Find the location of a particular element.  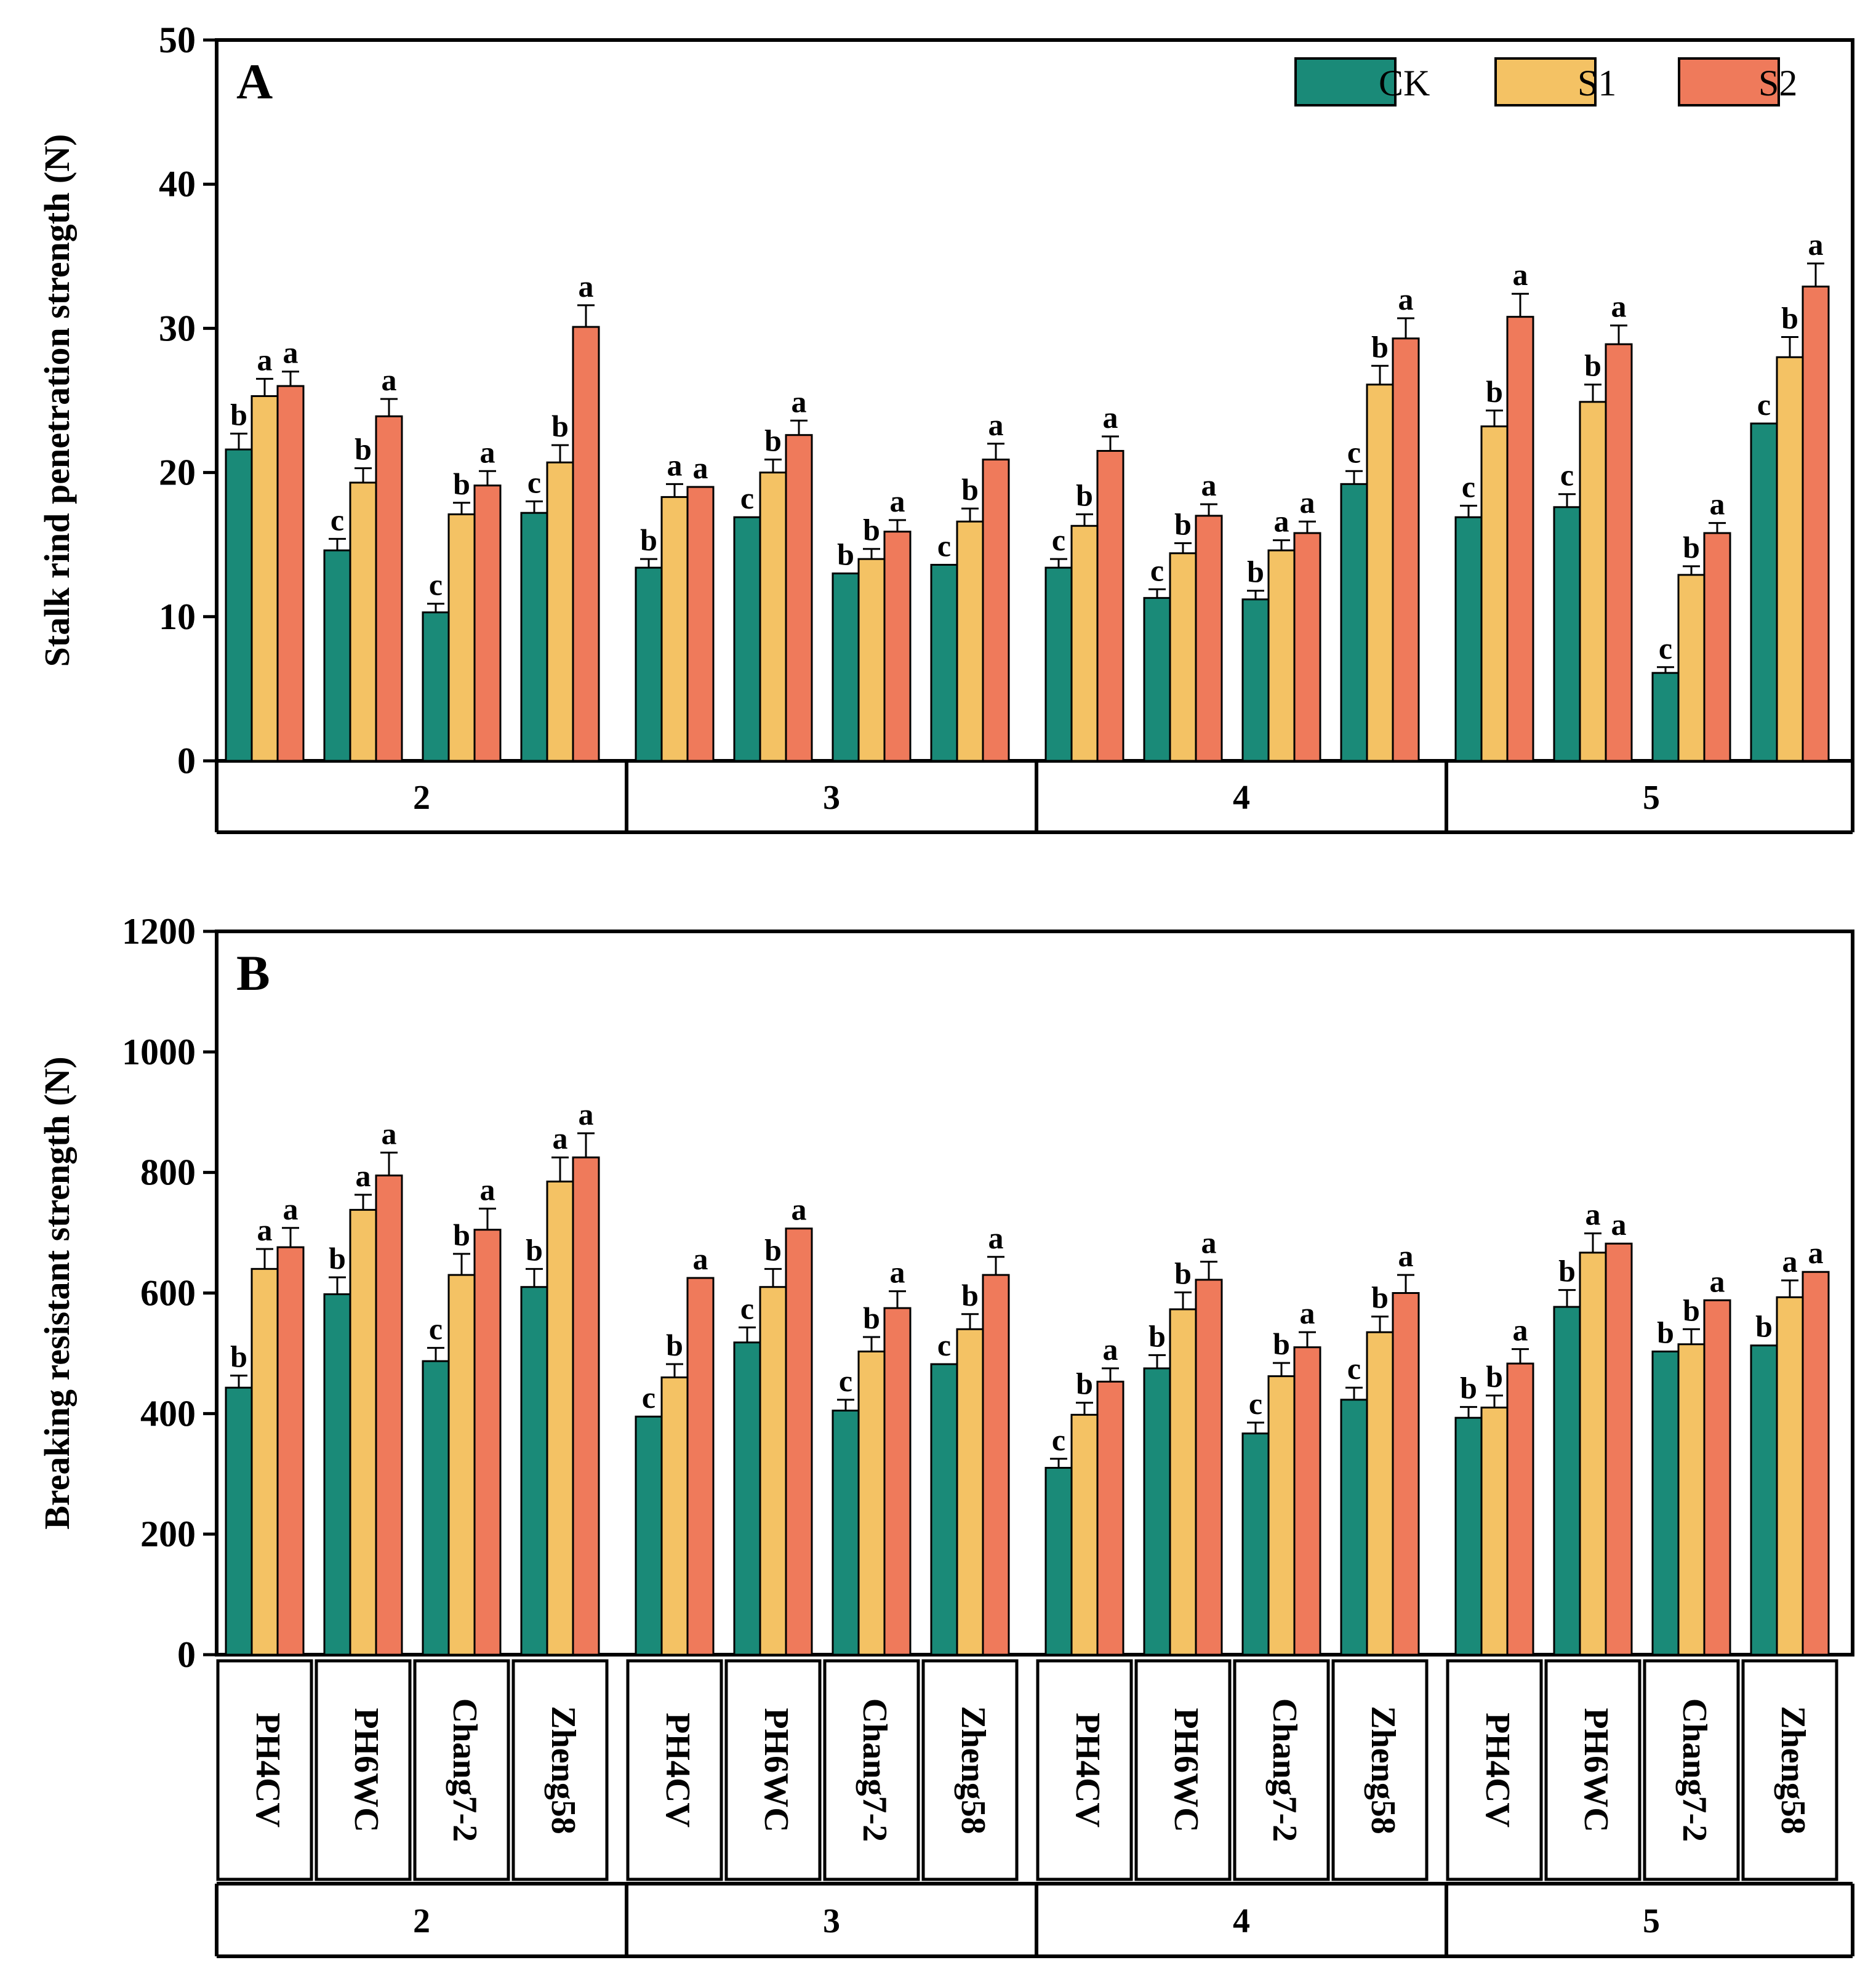

group-label: 2 is located at coordinates (422, 1921).